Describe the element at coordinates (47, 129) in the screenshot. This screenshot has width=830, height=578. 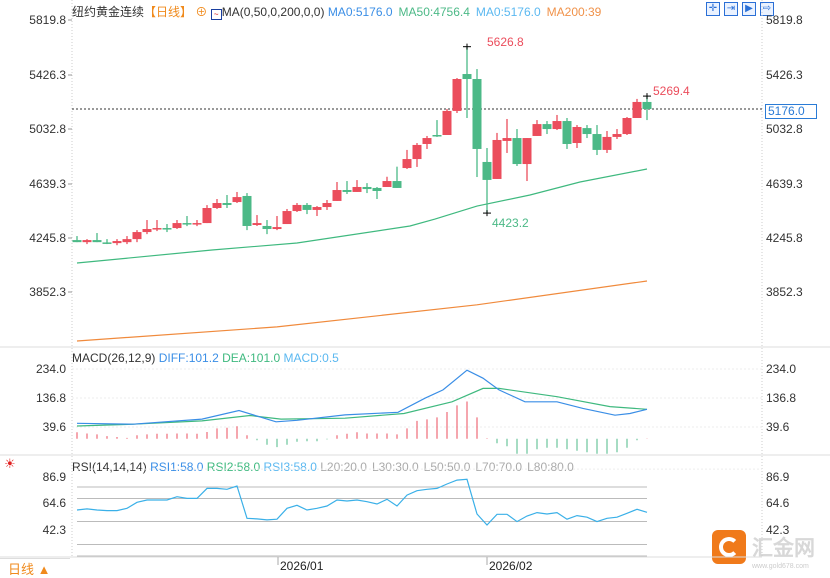
I see `y-axis-label: 5032.8` at that location.